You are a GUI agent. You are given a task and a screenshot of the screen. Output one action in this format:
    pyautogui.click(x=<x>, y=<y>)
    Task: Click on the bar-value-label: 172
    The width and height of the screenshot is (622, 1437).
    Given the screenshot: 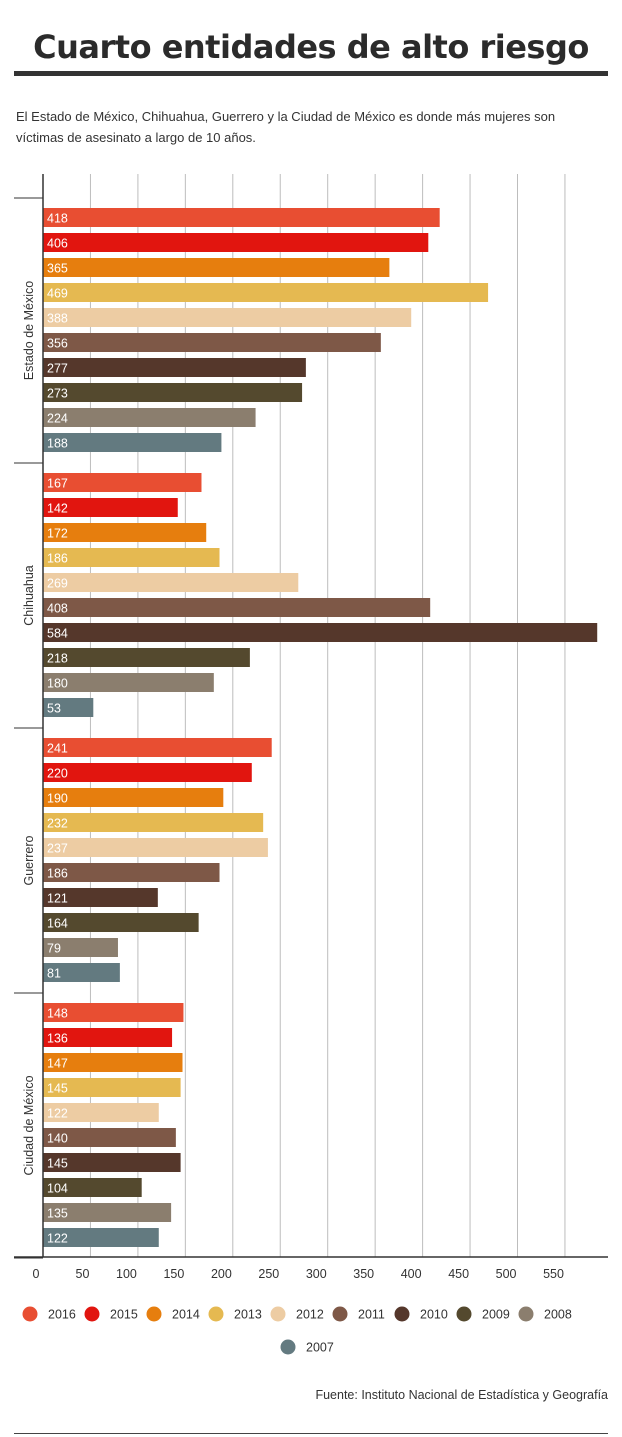 What is the action you would take?
    pyautogui.click(x=57, y=534)
    